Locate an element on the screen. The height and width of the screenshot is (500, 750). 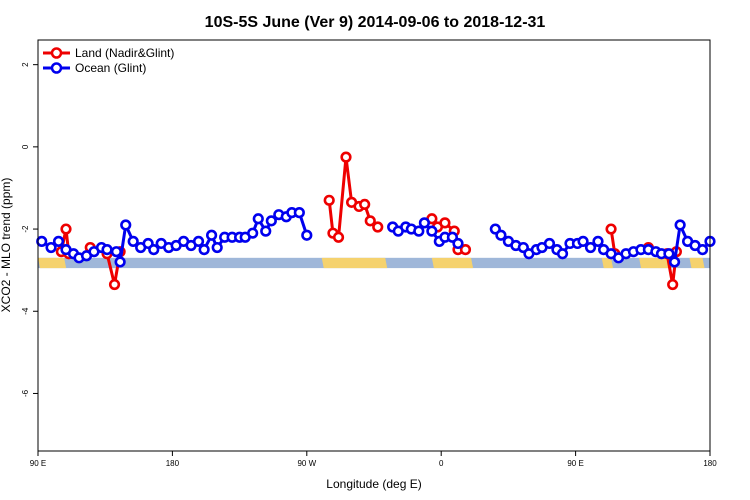
y-tick-label: 0 is located at coordinates (25, 146).